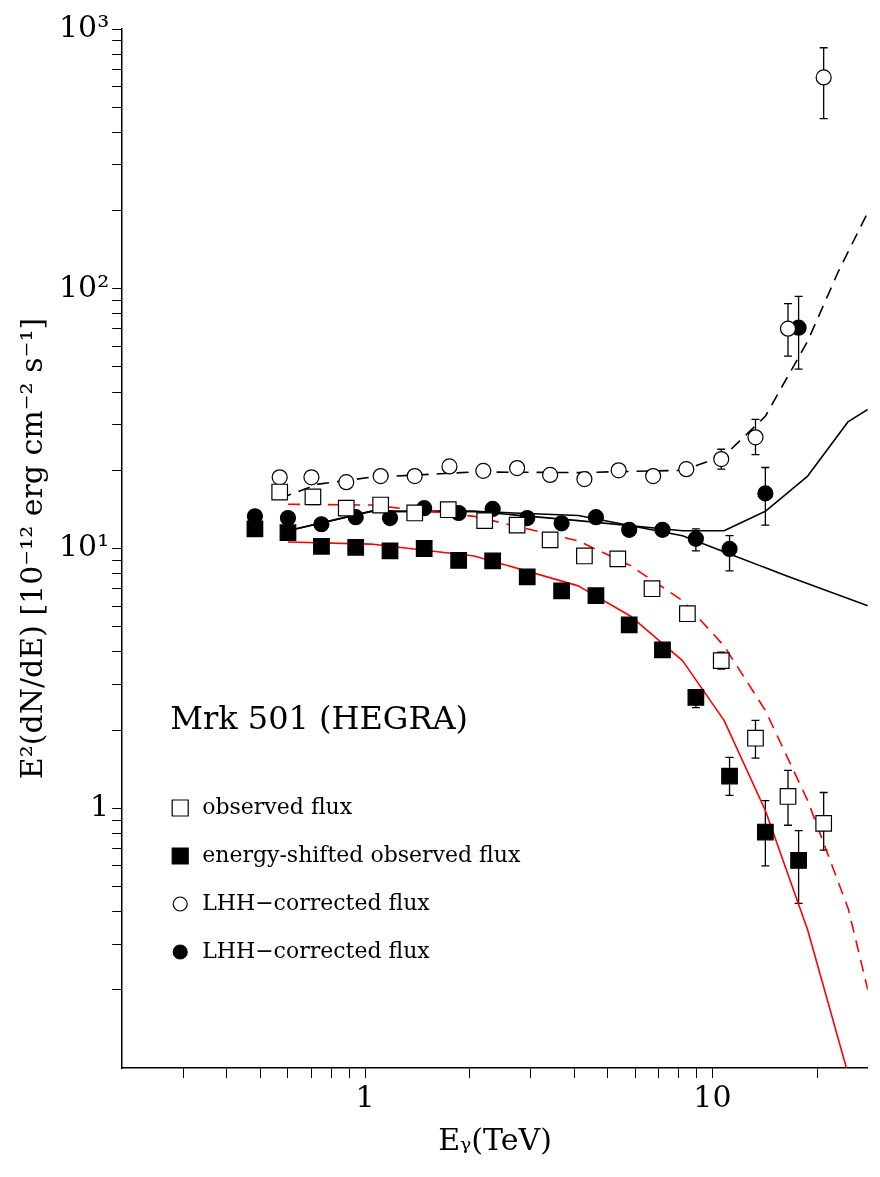 The image size is (880, 1177). Describe the element at coordinates (84, 286) in the screenshot. I see `y-tick-label: 10²` at that location.